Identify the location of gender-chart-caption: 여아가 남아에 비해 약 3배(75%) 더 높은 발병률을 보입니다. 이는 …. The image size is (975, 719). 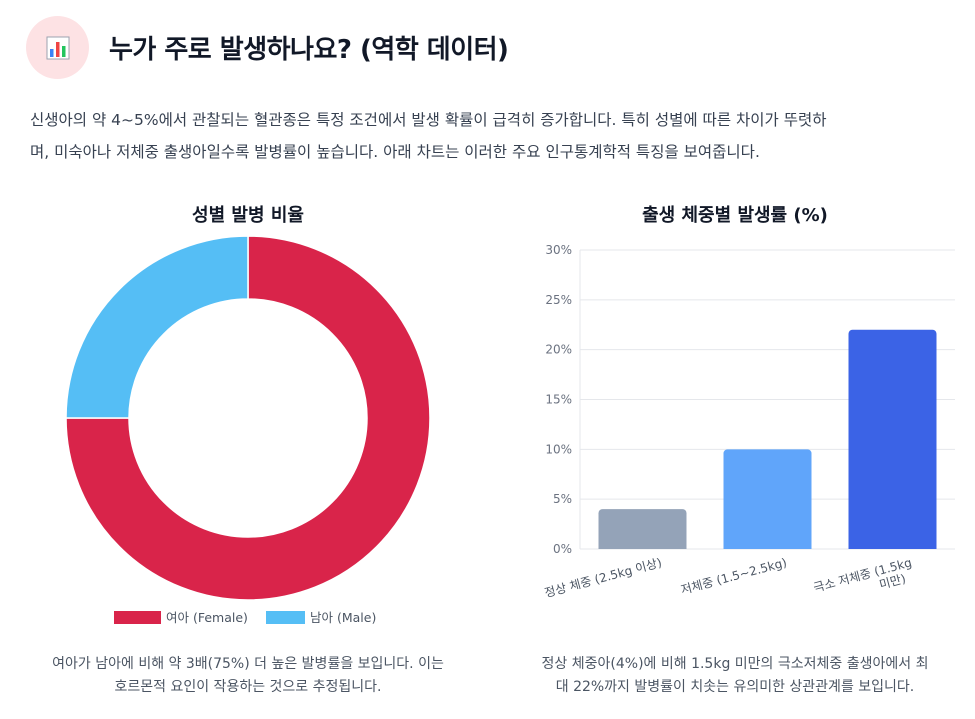
(248, 676).